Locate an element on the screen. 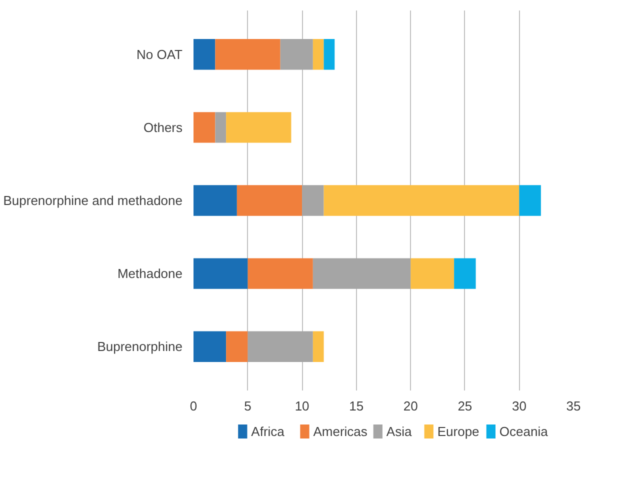  legend-label: Europe is located at coordinates (458, 431).